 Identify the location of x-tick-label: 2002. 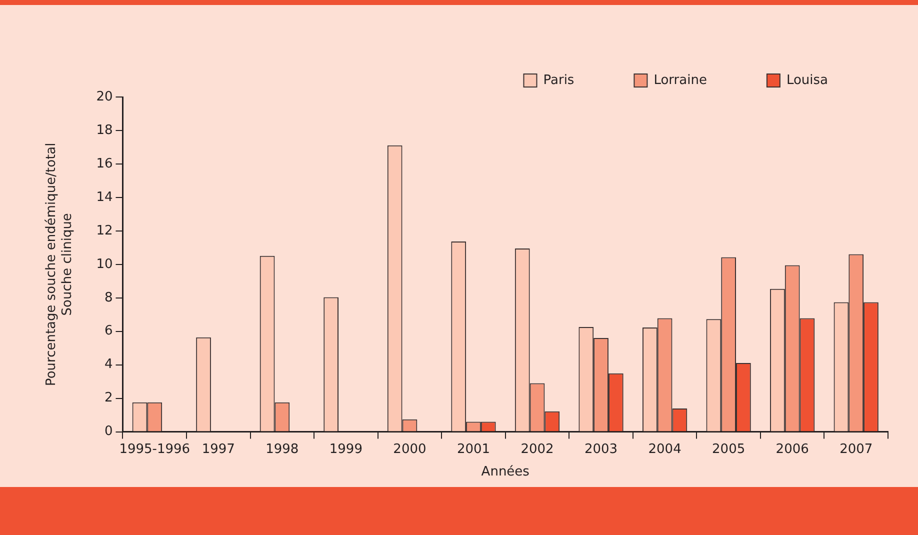
(537, 449).